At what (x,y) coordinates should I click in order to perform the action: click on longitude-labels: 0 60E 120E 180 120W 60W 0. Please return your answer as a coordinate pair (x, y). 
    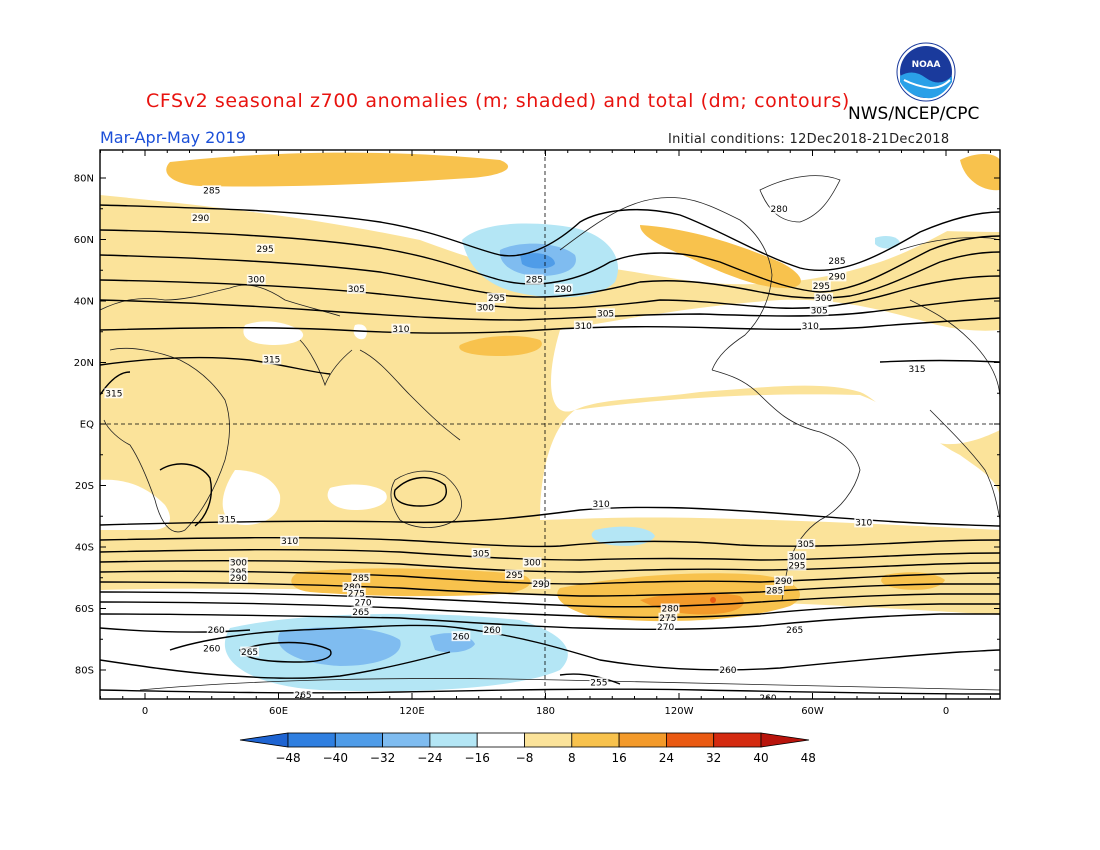
    Looking at the image, I should click on (545, 711).